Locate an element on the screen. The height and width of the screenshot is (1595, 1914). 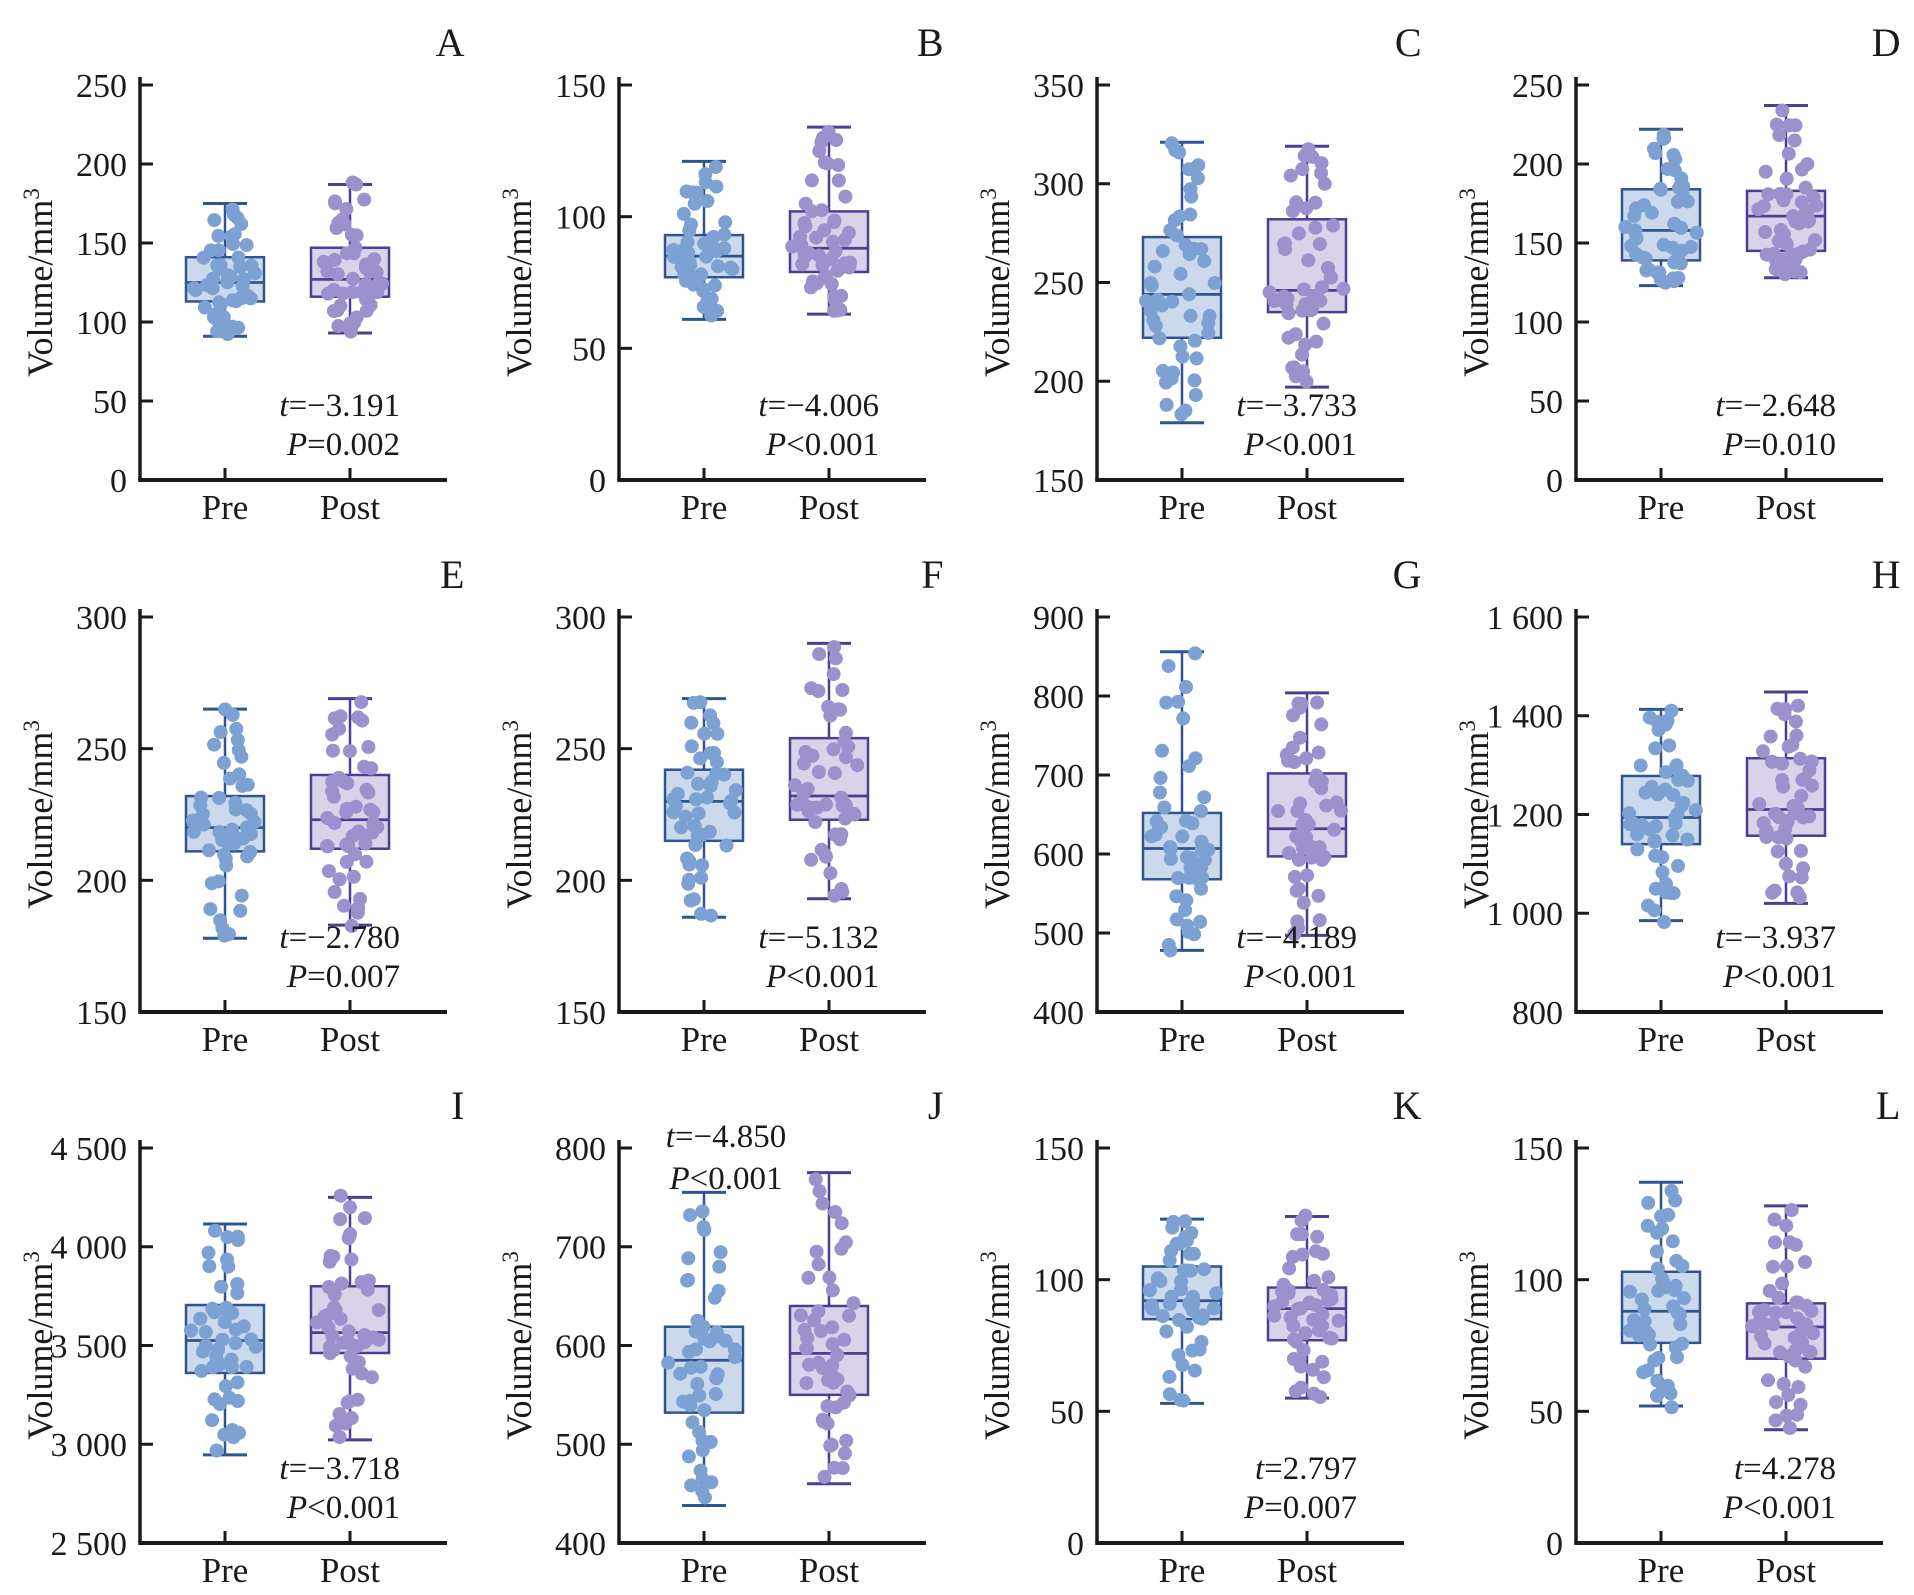
y-tick-label: 4 500 is located at coordinates (89, 1149).